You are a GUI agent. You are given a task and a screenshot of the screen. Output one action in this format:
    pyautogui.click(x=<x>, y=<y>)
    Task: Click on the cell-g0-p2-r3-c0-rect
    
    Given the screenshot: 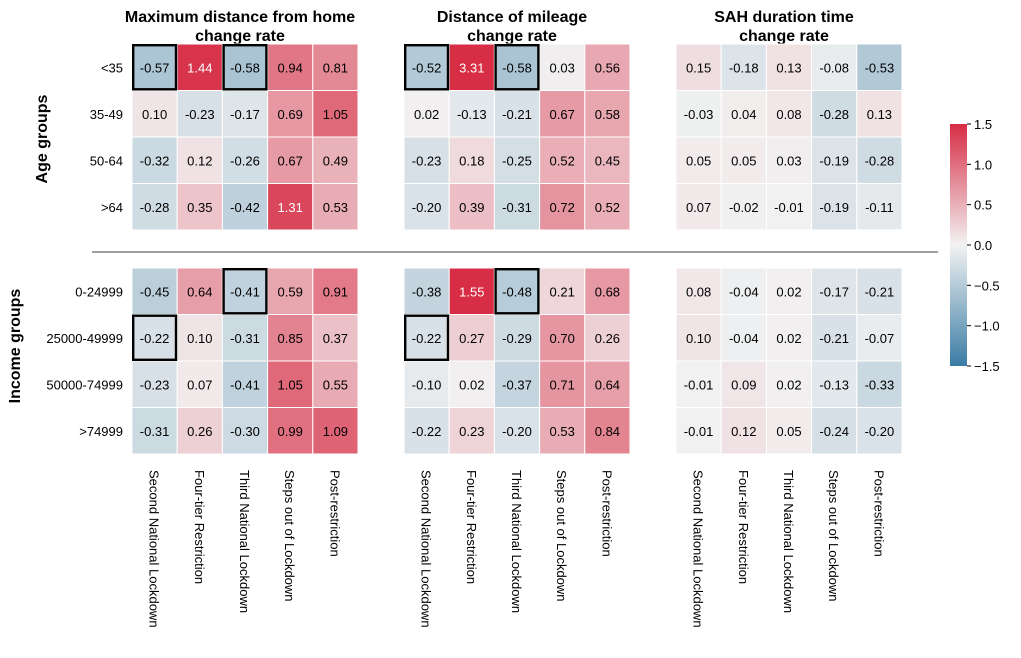 What is the action you would take?
    pyautogui.click(x=698, y=207)
    